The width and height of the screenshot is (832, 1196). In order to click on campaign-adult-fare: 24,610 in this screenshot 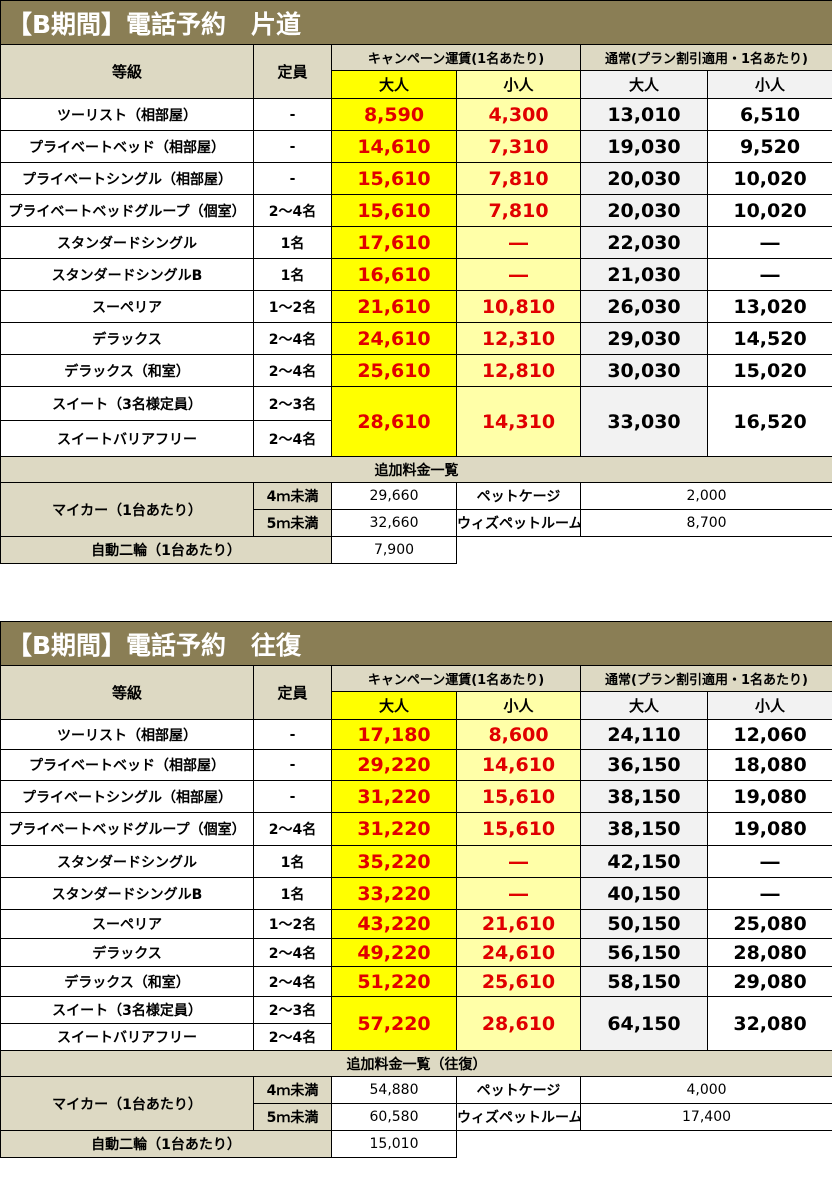, I will do `click(394, 338)`.